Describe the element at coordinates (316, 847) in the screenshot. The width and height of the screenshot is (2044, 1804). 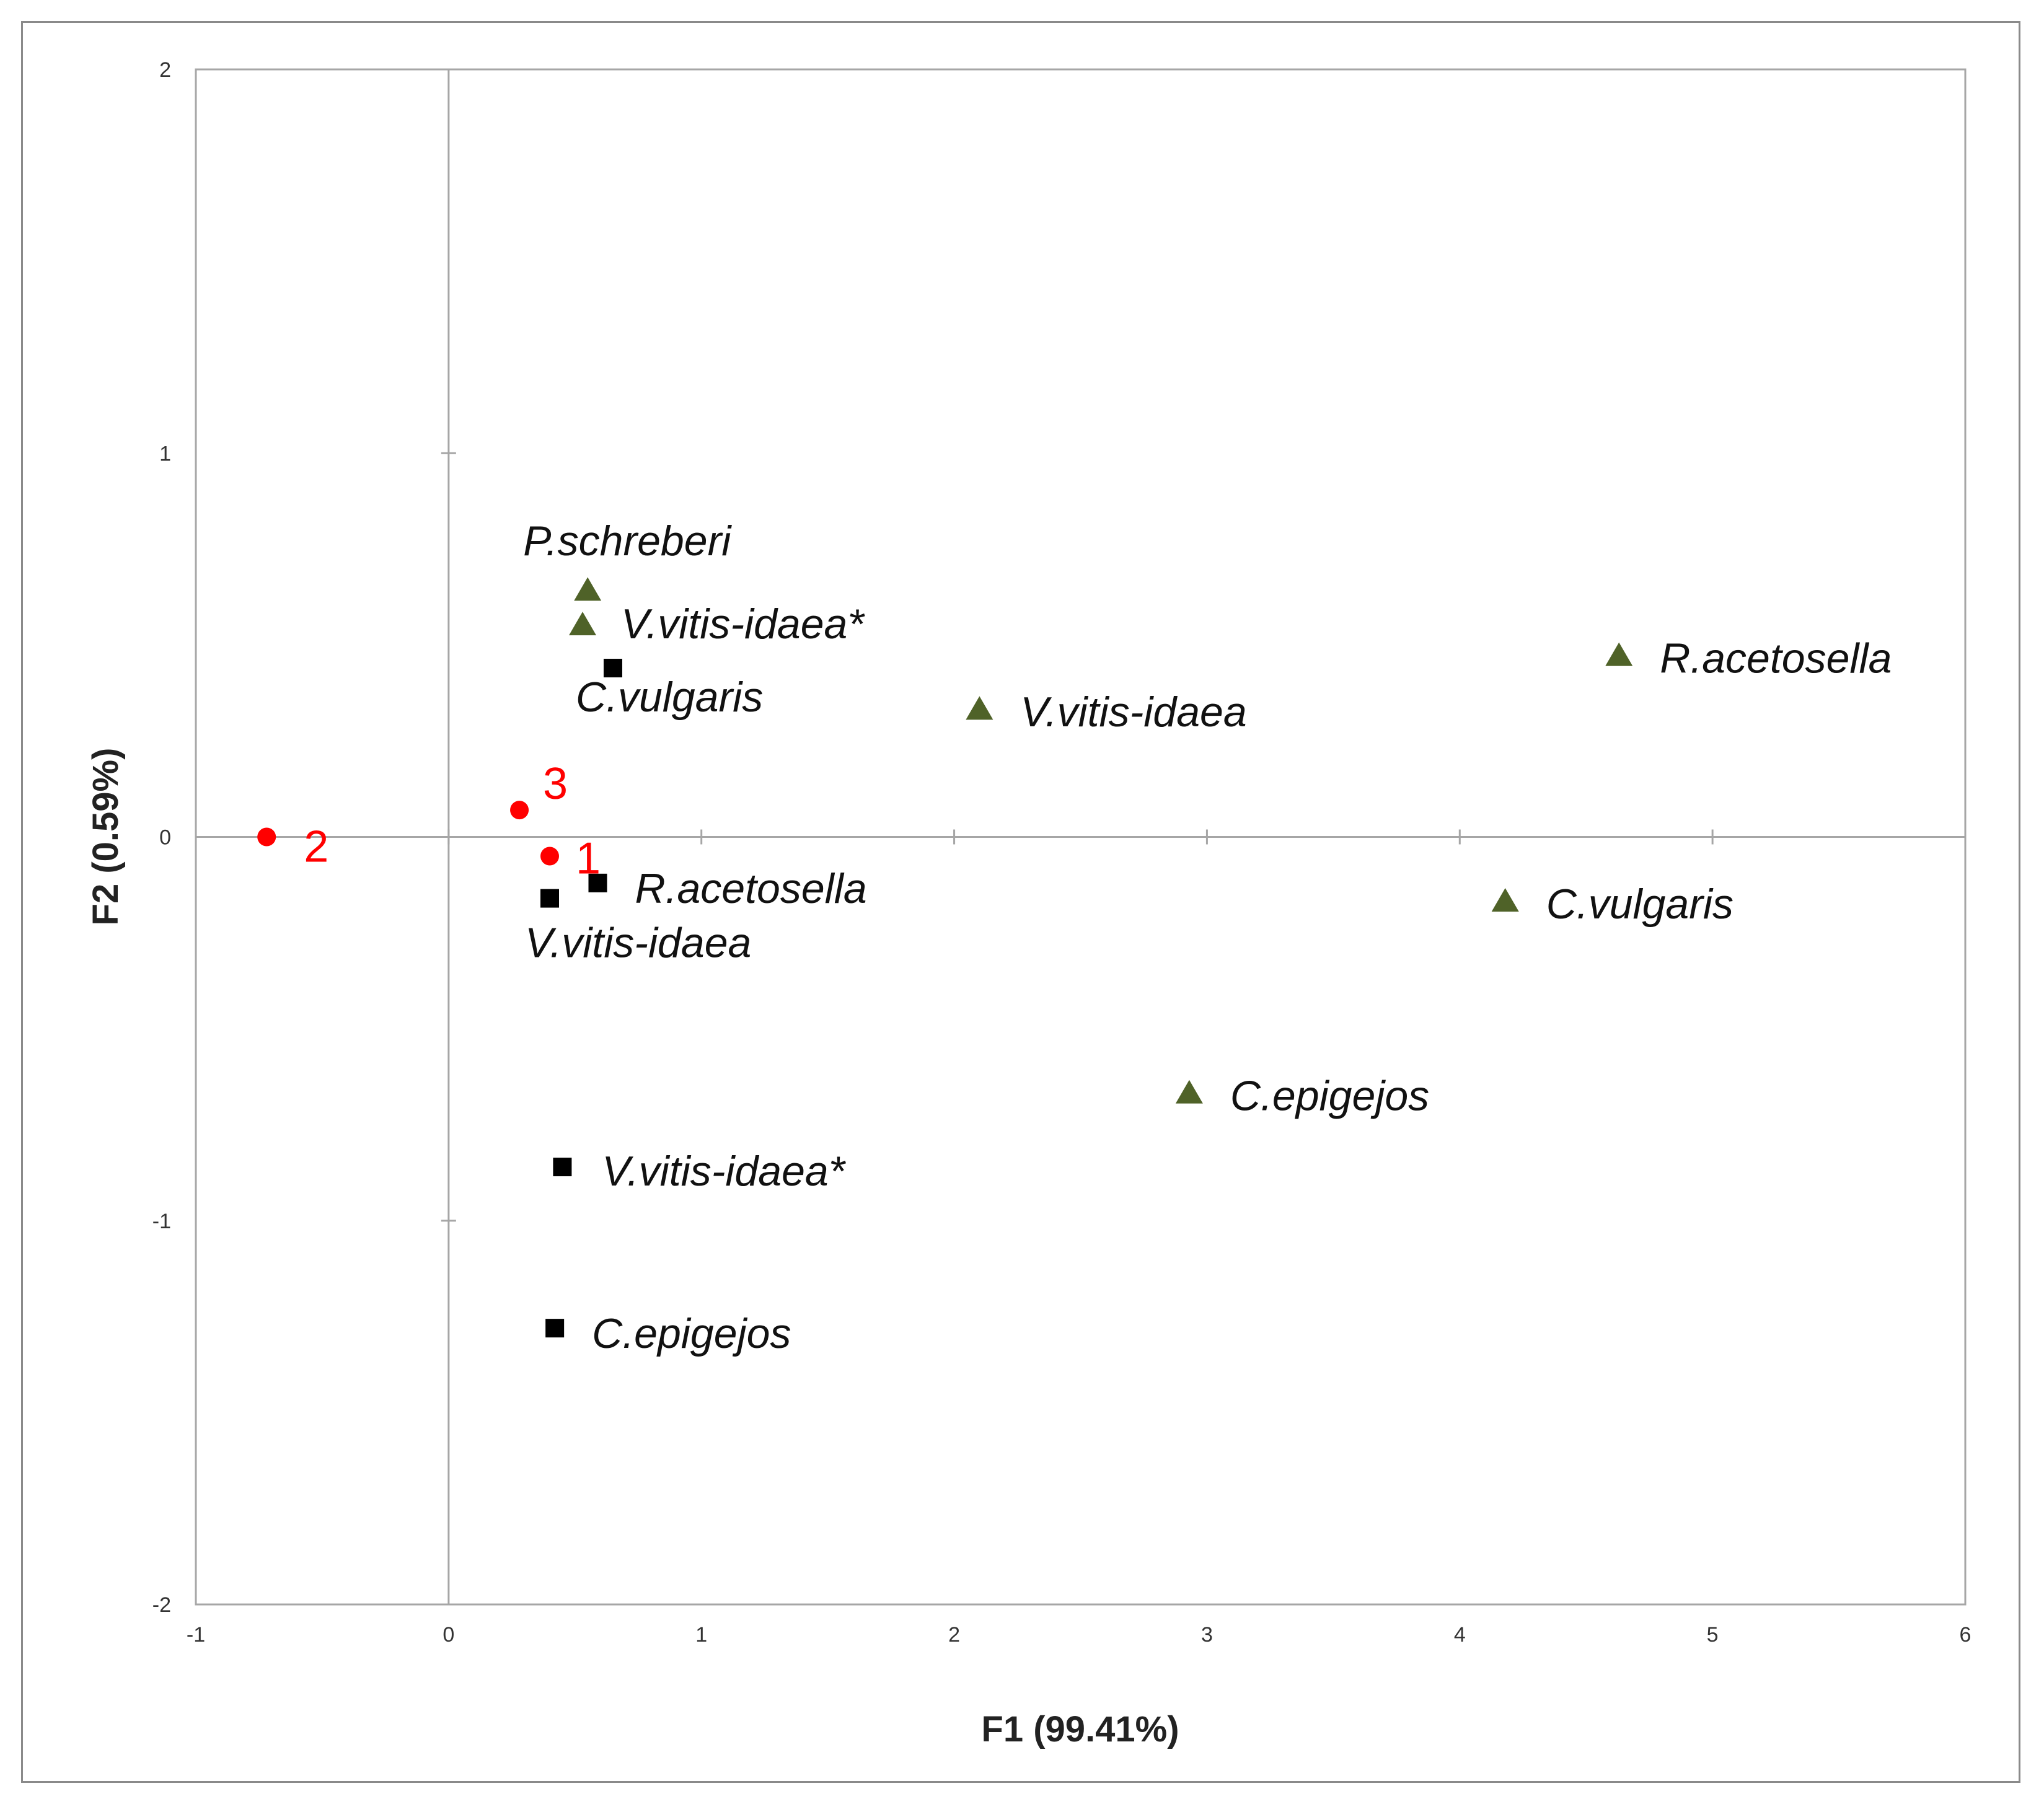
I see `data-point-label: 2` at that location.